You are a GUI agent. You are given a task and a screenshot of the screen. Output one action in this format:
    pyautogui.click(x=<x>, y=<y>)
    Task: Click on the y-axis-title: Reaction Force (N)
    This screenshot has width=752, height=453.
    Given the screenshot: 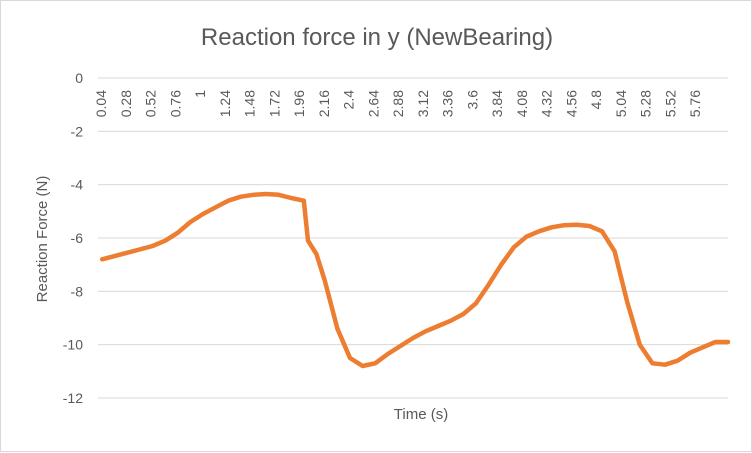 What is the action you would take?
    pyautogui.click(x=42, y=239)
    